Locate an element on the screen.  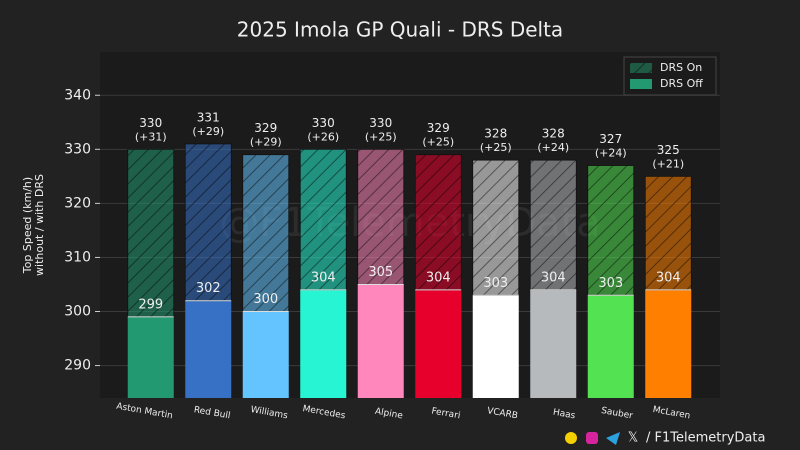
y-axis-label-line: without / with DRS is located at coordinates (39, 225).